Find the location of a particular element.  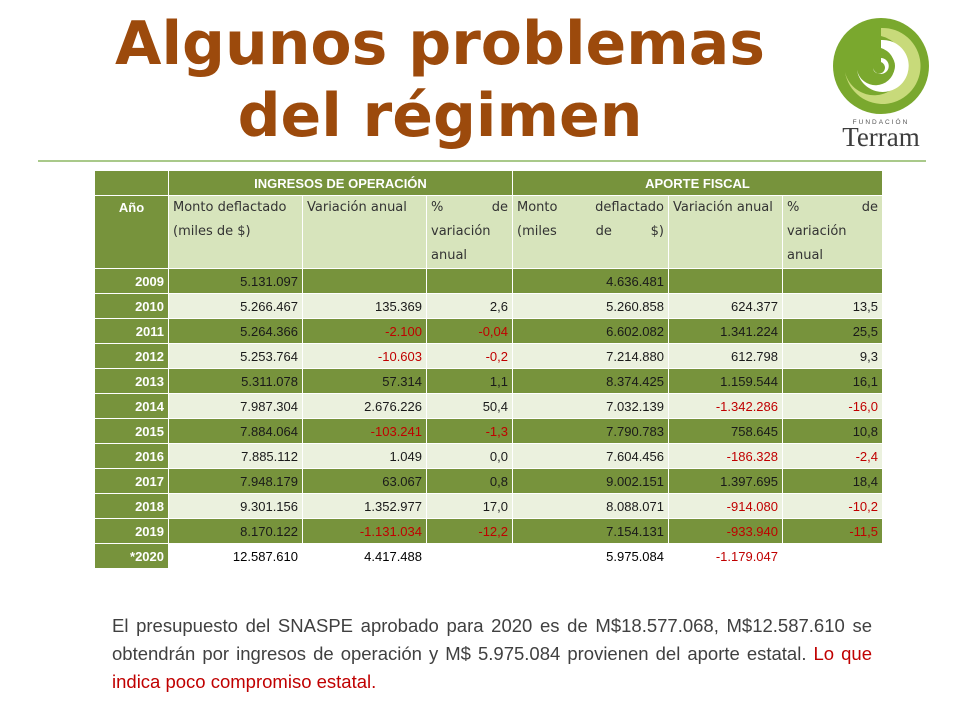

value-cell: 5.975.084 is located at coordinates (590, 556).